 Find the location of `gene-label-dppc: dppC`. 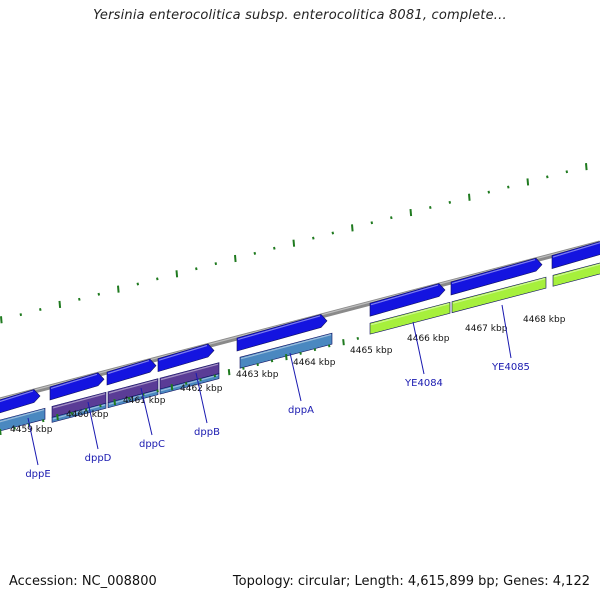

gene-label-dppc: dppC is located at coordinates (152, 444).